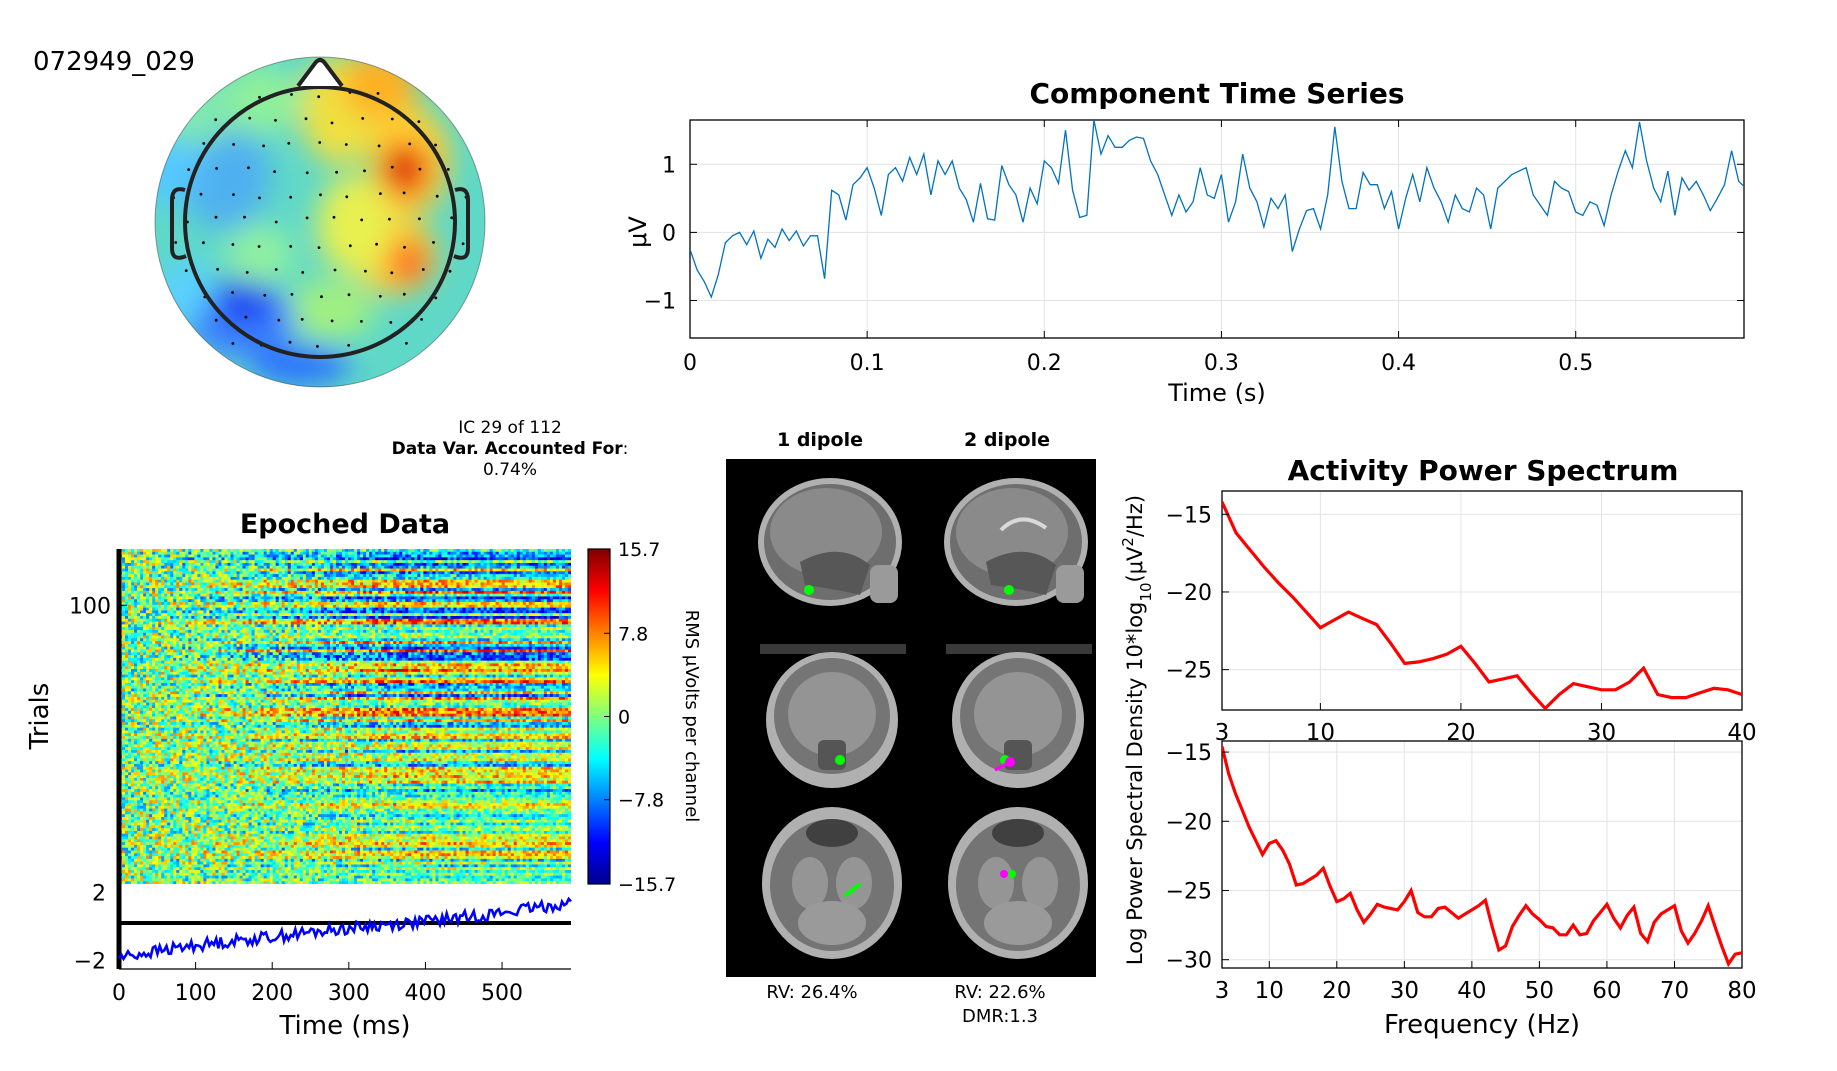 The image size is (1837, 1071). What do you see at coordinates (1217, 209) in the screenshot?
I see `time-series-line` at bounding box center [1217, 209].